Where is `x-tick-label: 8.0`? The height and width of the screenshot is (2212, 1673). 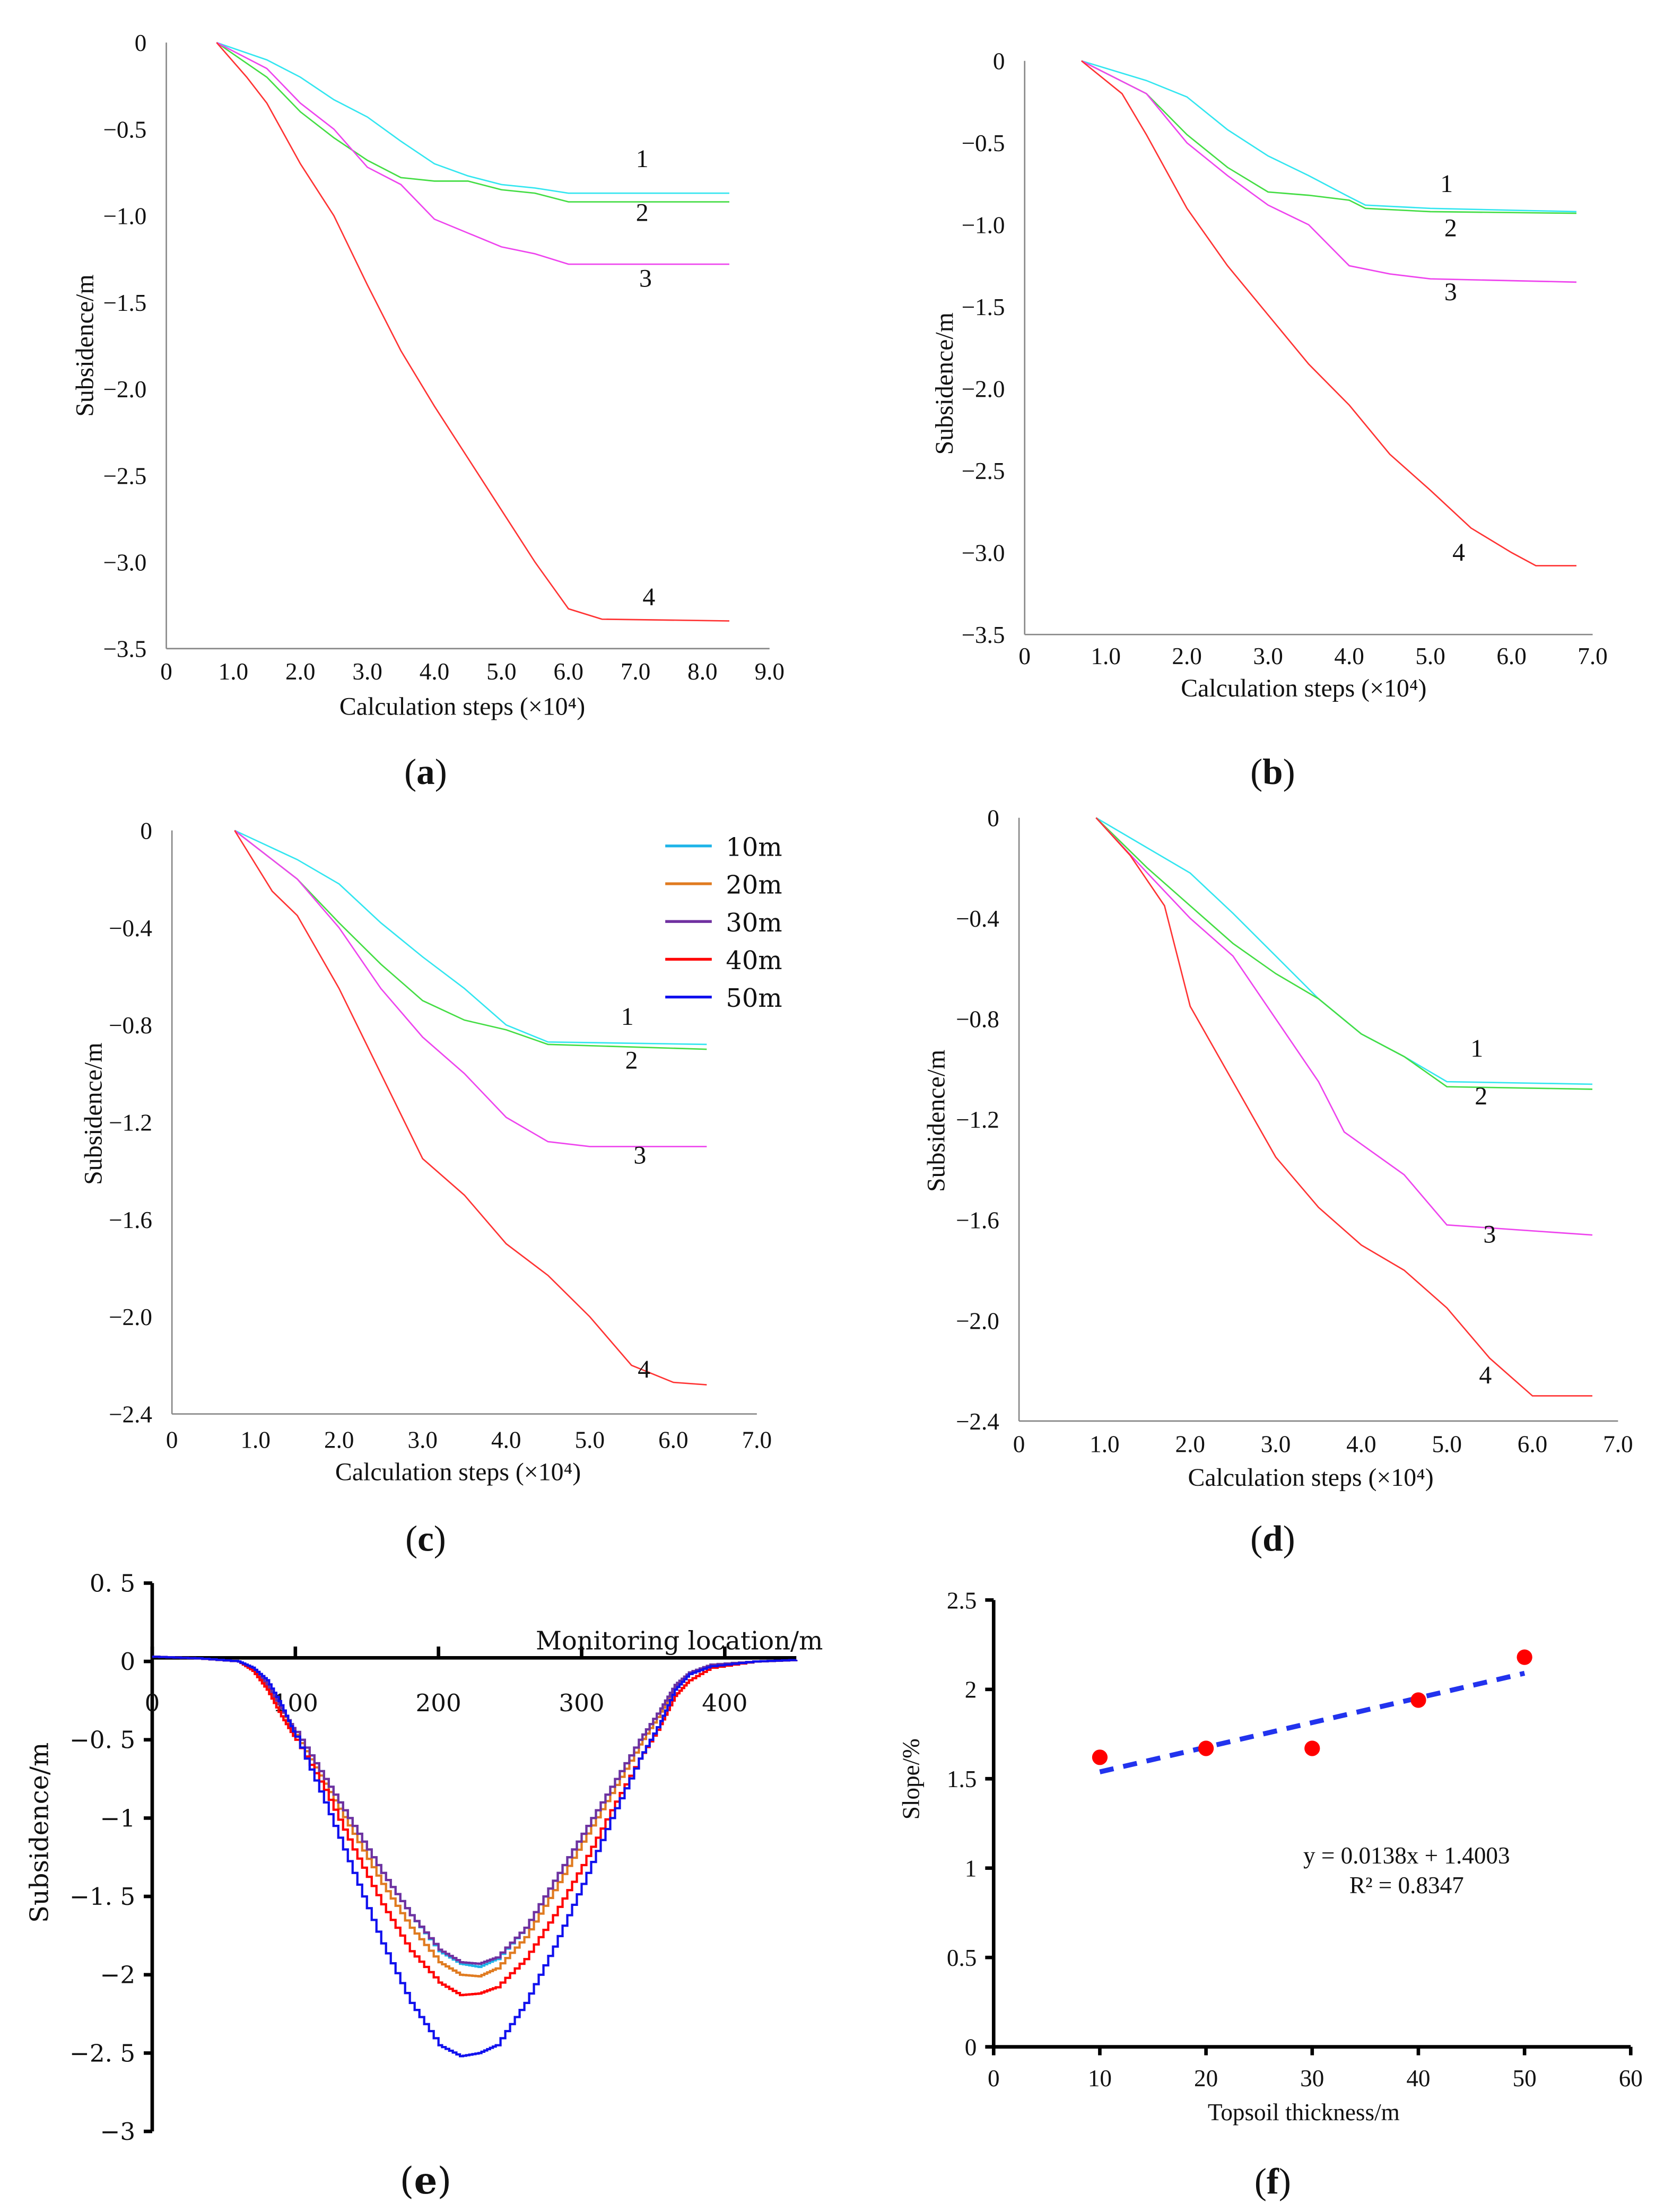 x-tick-label: 8.0 is located at coordinates (702, 671).